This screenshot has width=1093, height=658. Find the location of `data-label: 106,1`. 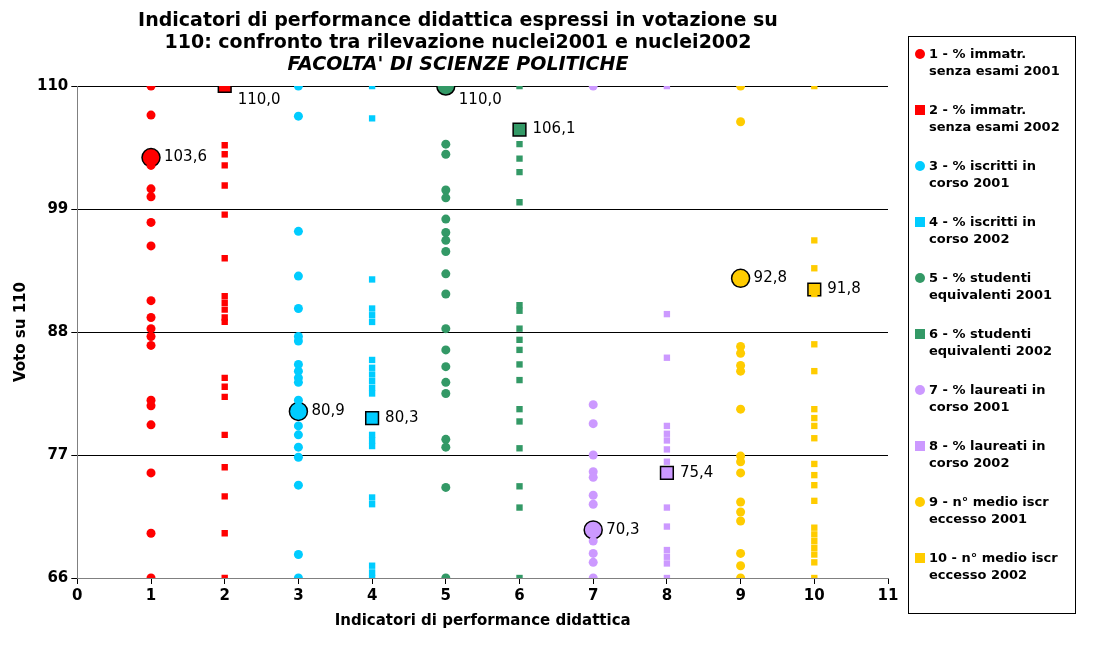

data-label: 106,1 is located at coordinates (554, 128).